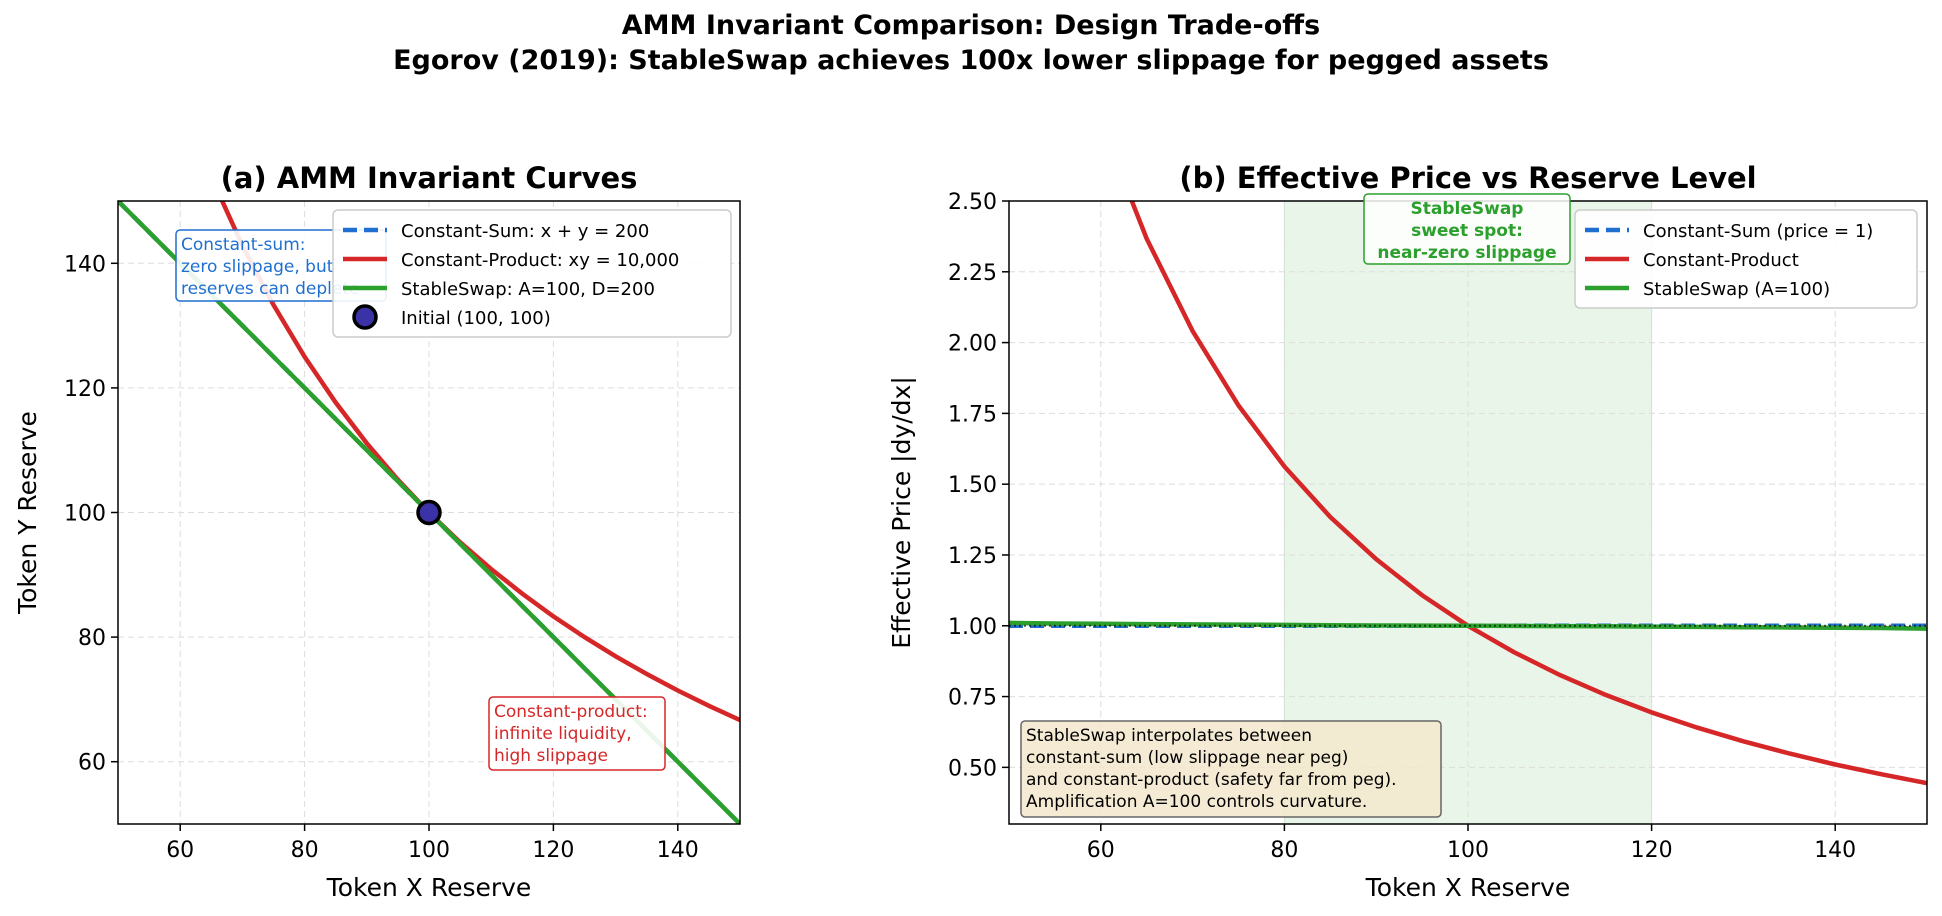 The height and width of the screenshot is (916, 1942). I want to click on y-tick-label: 1.50, so click(972, 485).